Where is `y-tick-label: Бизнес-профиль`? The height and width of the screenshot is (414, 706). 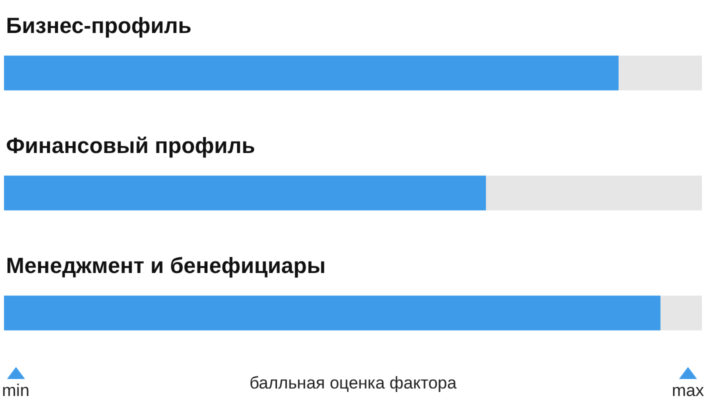 y-tick-label: Бизнес-профиль is located at coordinates (99, 25).